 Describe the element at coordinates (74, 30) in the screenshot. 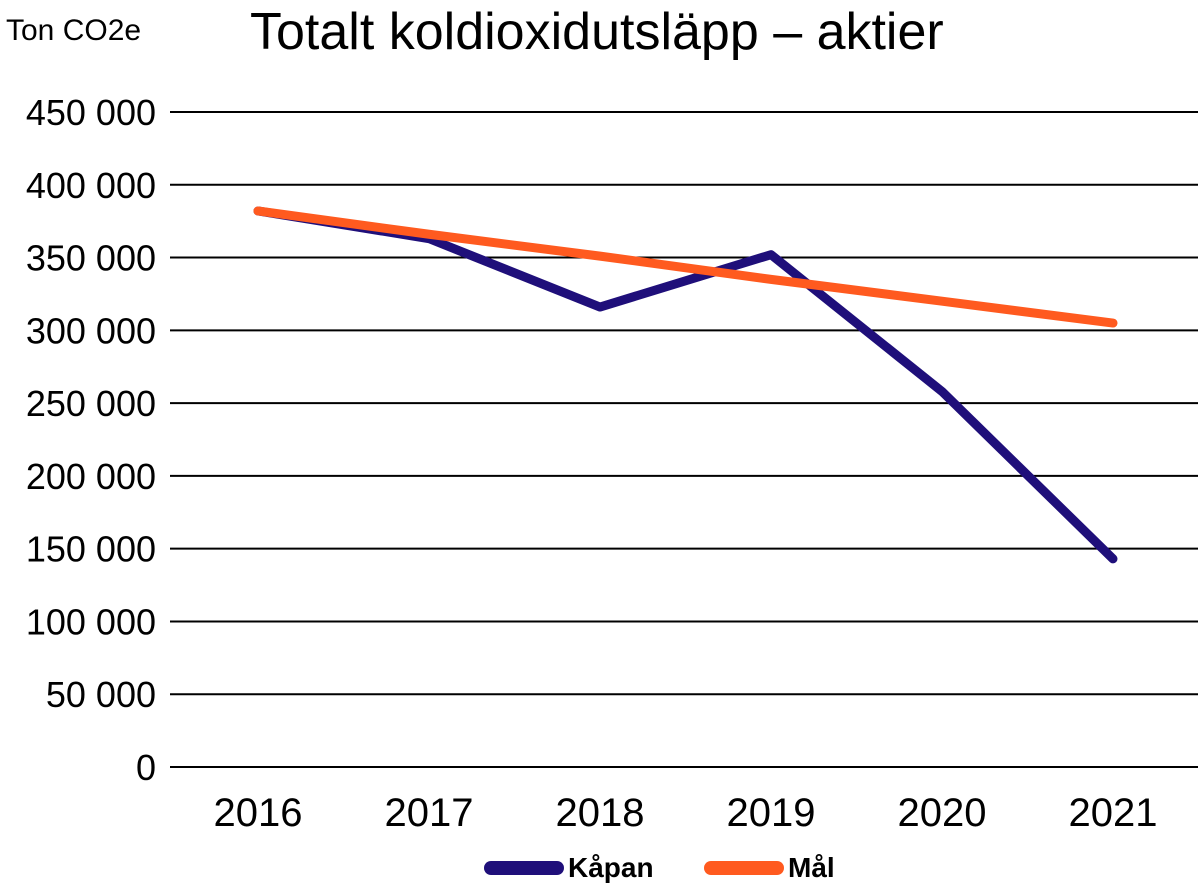

I see `y-axis-label: Ton CO2e` at that location.